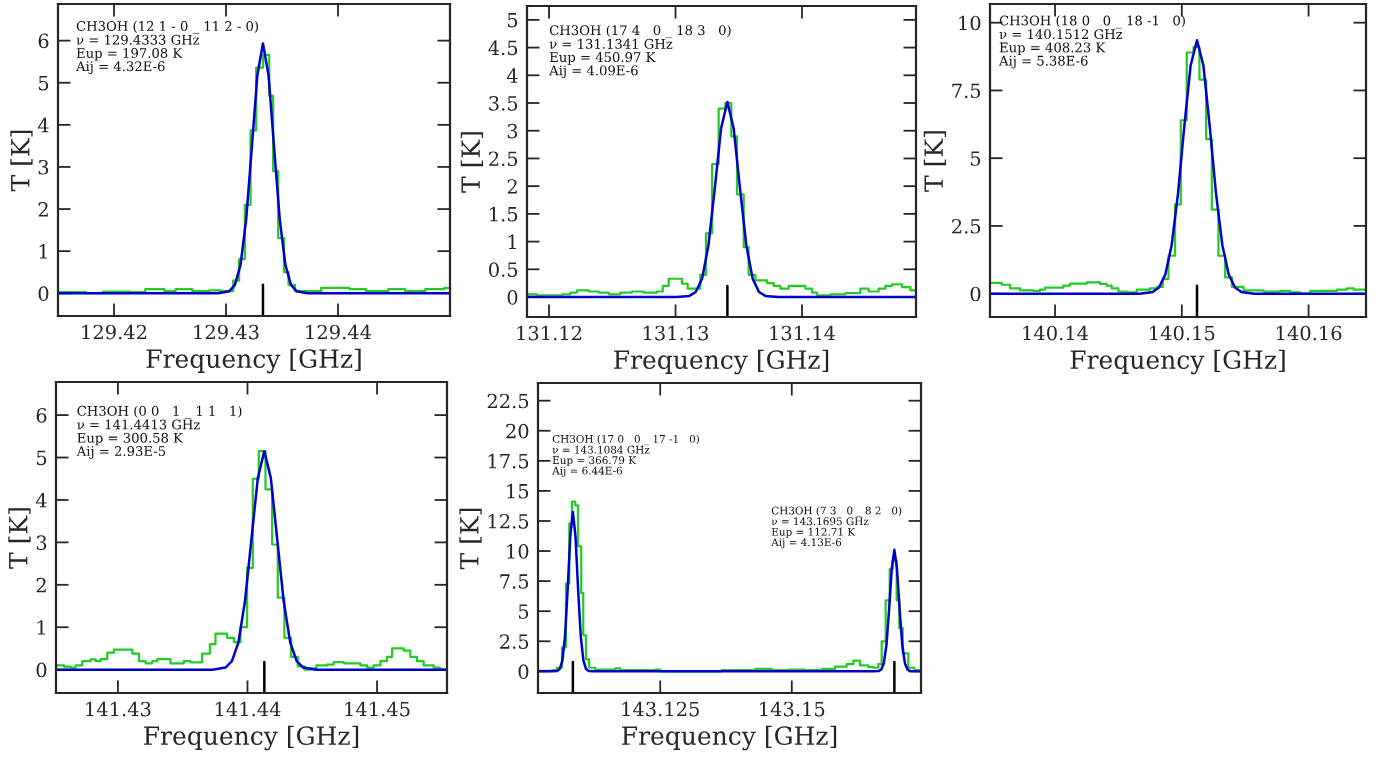  What do you see at coordinates (503, 48) in the screenshot?
I see `y-tick-label: 4.5` at bounding box center [503, 48].